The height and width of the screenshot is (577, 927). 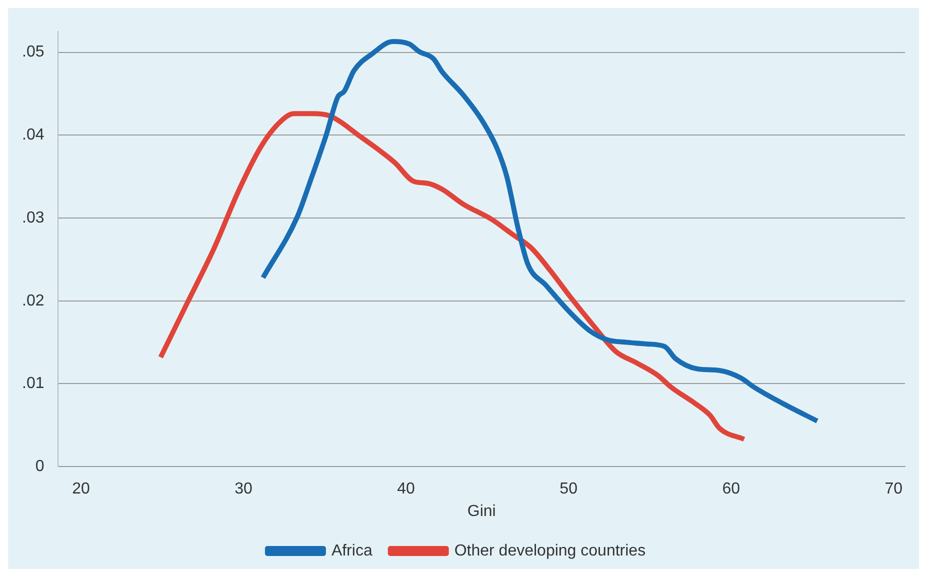 What do you see at coordinates (243, 489) in the screenshot?
I see `x-tick-label: 30` at bounding box center [243, 489].